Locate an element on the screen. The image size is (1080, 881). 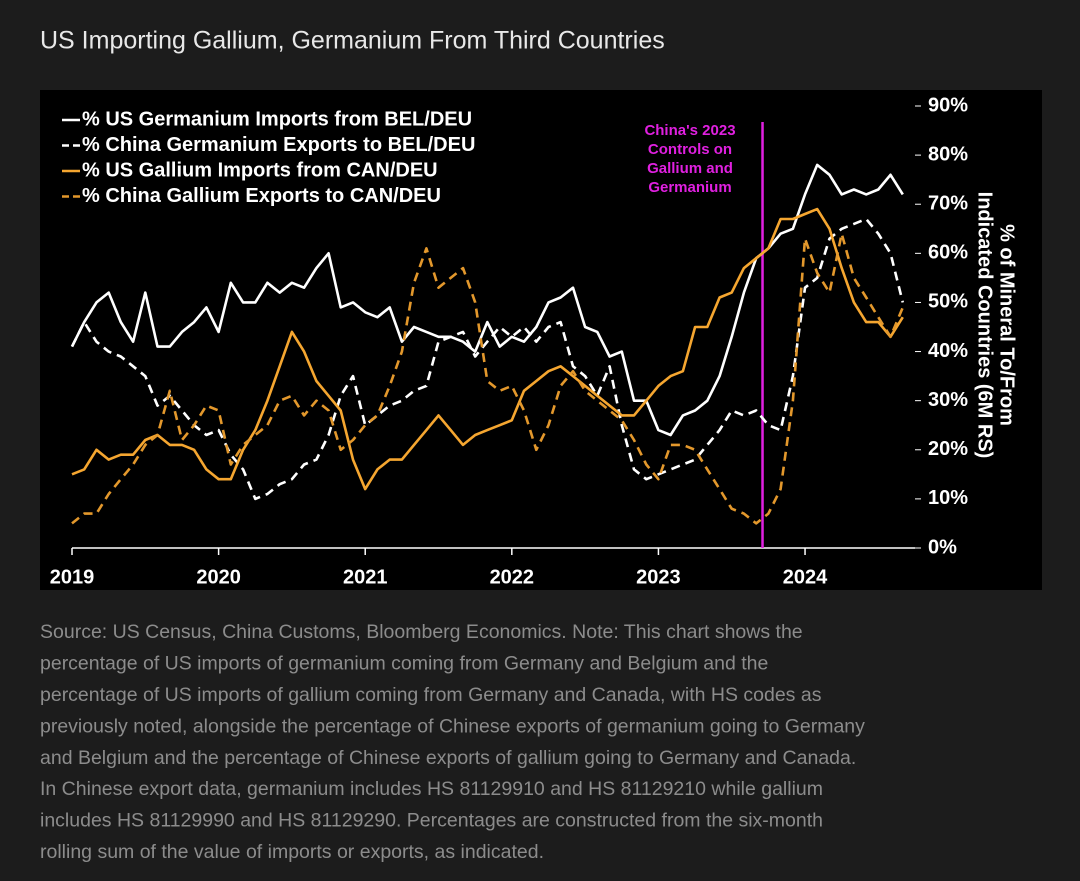
y-tick-label: 90% is located at coordinates (948, 105).